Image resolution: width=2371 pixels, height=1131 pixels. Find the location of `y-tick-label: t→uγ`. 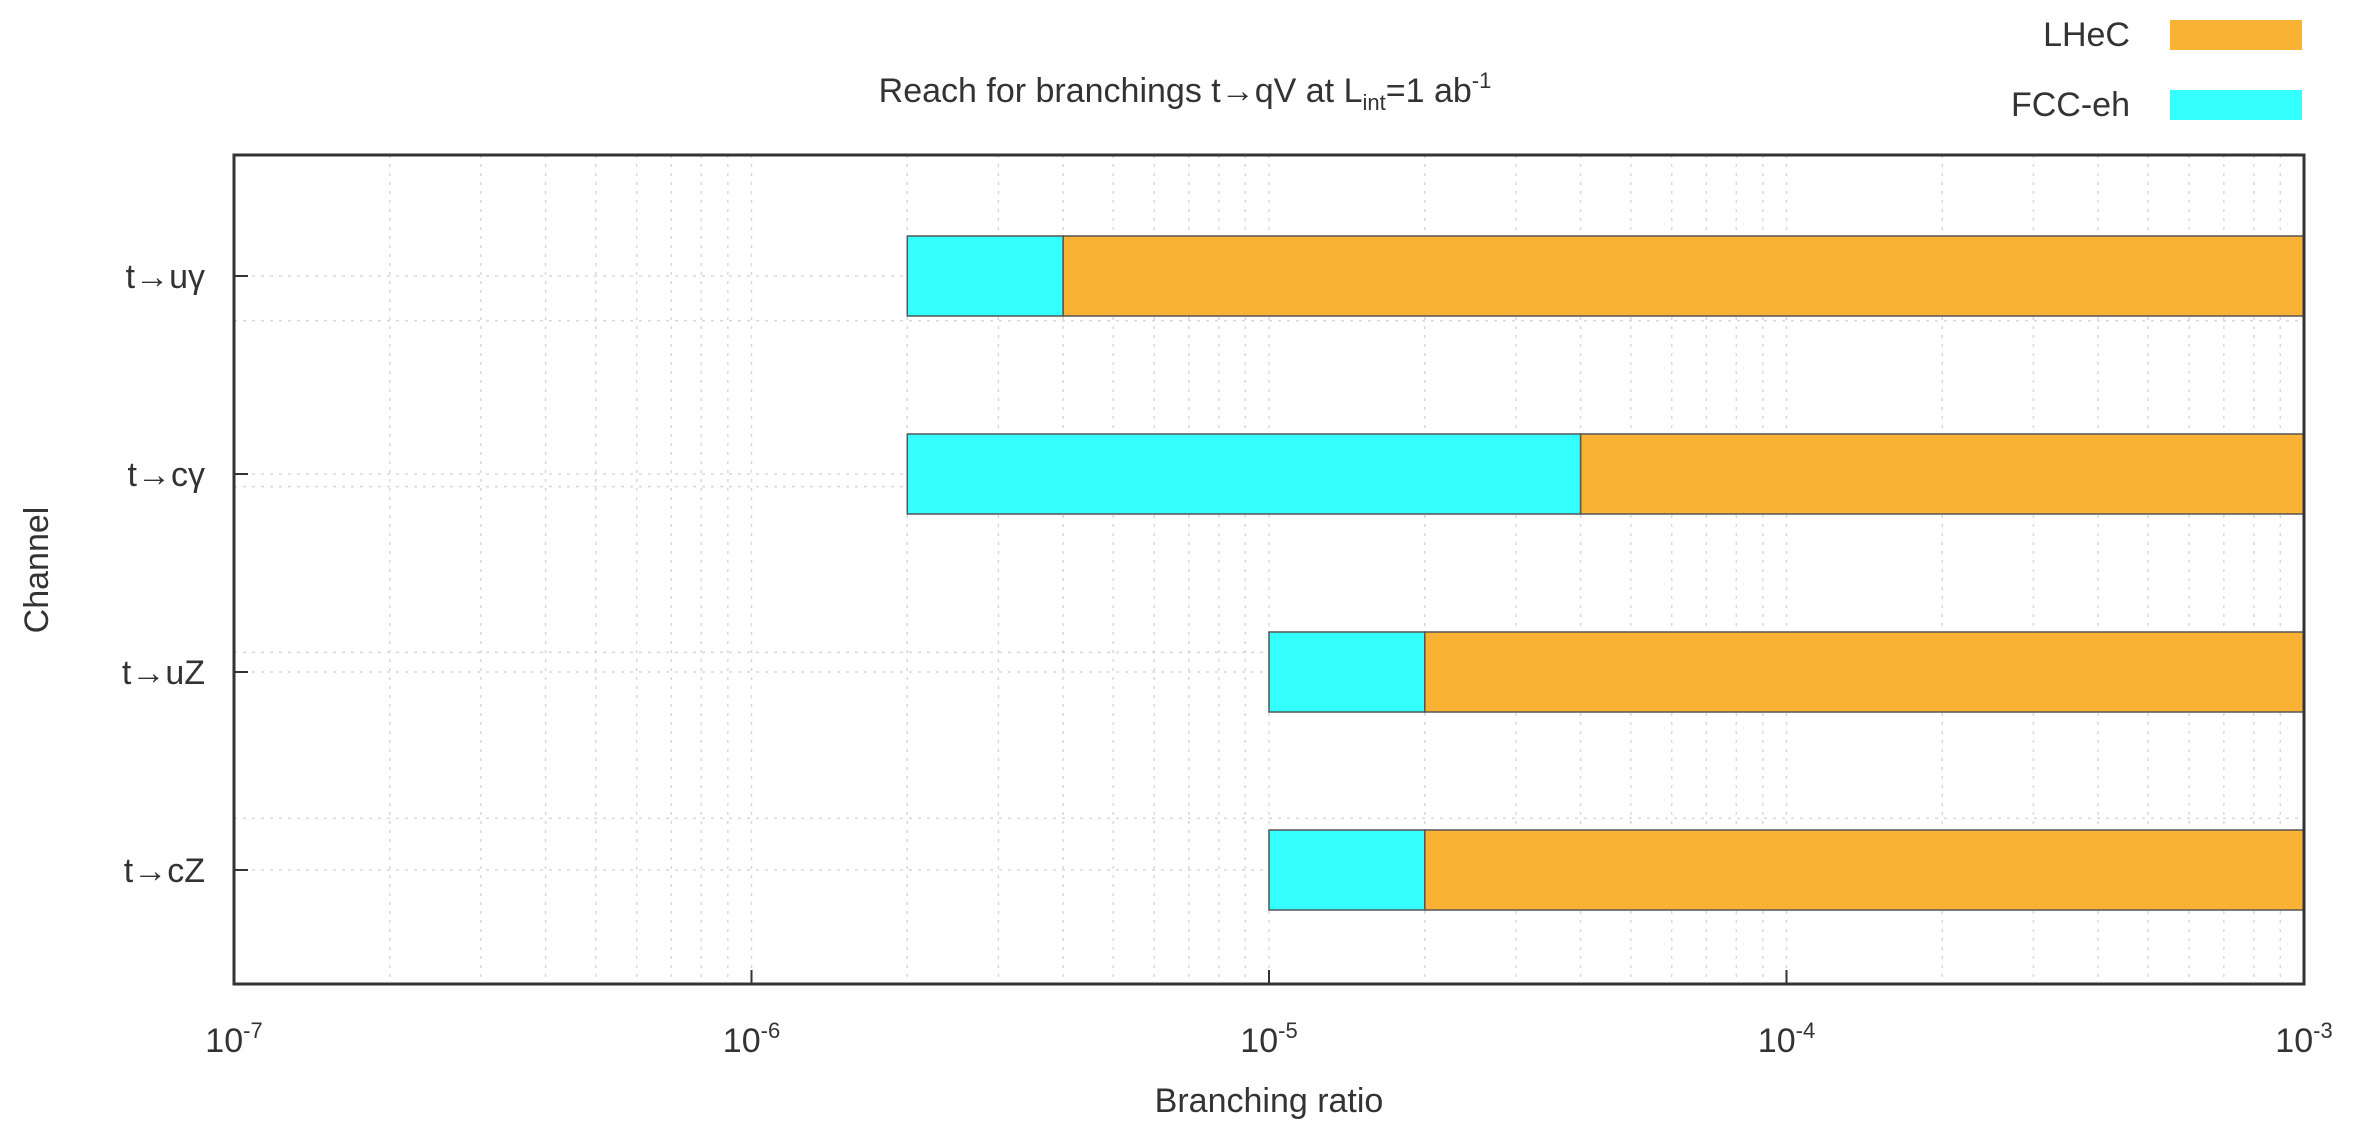

y-tick-label: t→uγ is located at coordinates (165, 277).